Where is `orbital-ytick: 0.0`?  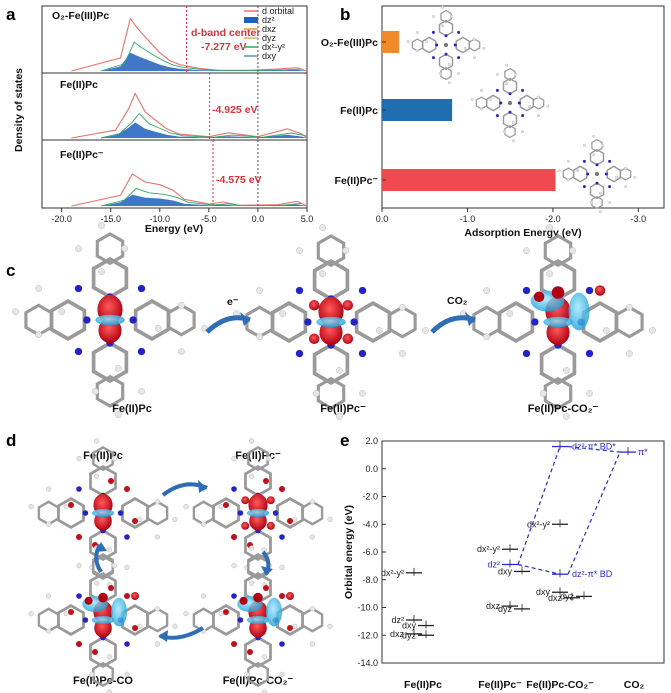 orbital-ytick: 0.0 is located at coordinates (371, 469).